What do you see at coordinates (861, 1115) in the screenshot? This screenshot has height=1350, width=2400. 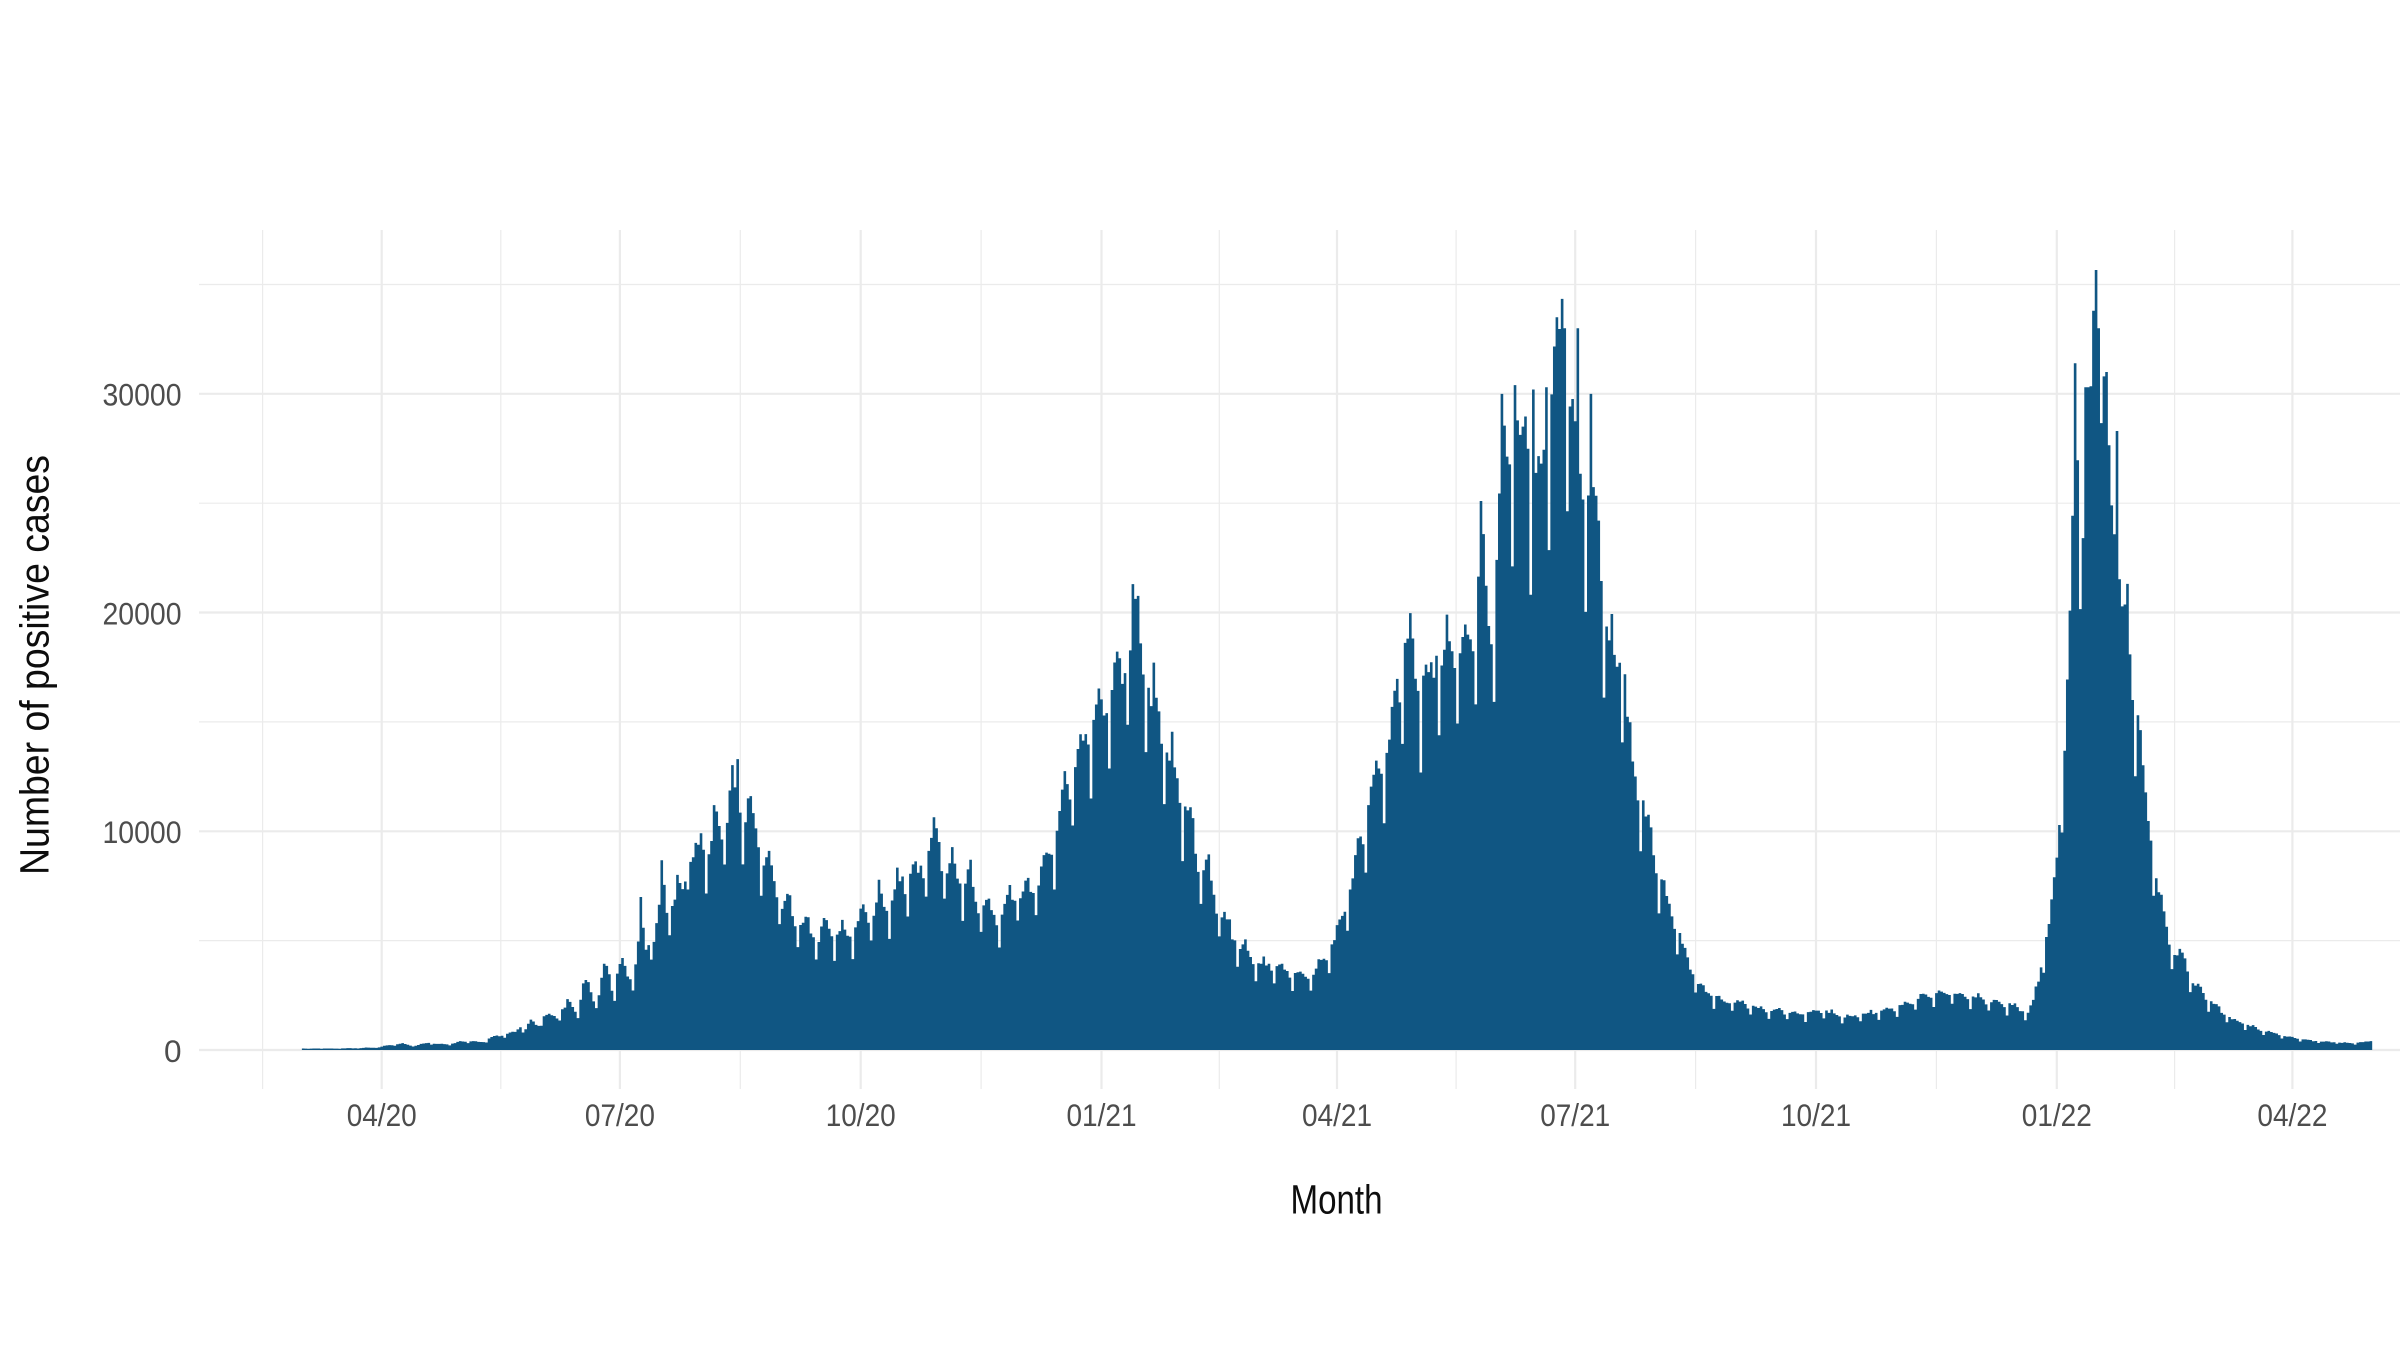 I see `svg-text: 10/20` at bounding box center [861, 1115].